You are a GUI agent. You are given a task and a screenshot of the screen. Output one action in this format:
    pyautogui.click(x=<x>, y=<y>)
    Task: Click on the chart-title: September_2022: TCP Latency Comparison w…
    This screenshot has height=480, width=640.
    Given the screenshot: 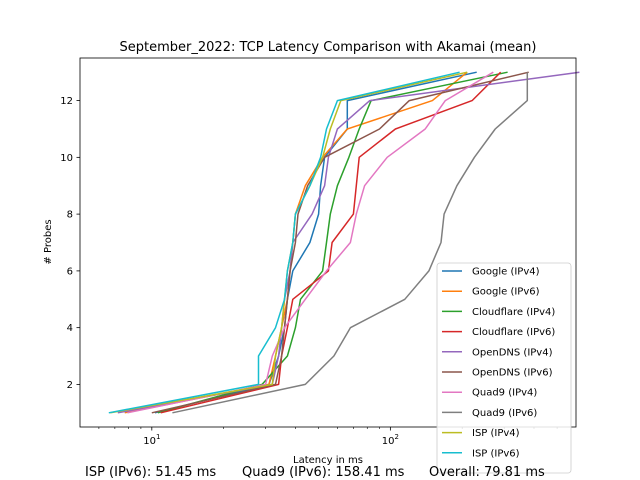 What is the action you would take?
    pyautogui.click(x=328, y=47)
    